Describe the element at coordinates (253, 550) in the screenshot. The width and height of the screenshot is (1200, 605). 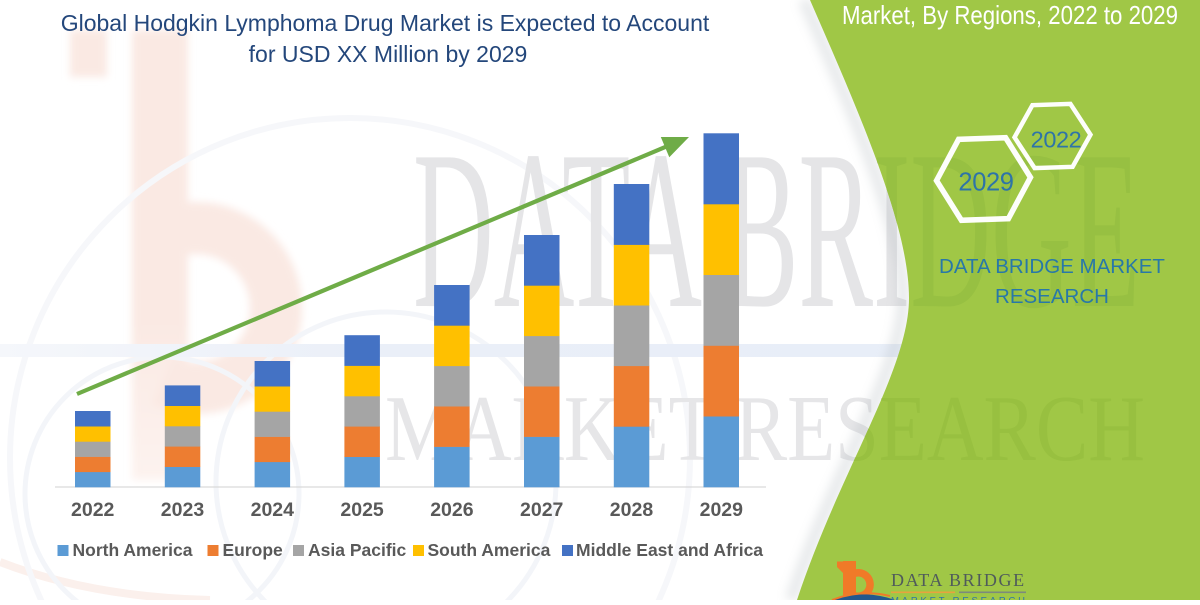
I see `svg-text: Europe` at that location.